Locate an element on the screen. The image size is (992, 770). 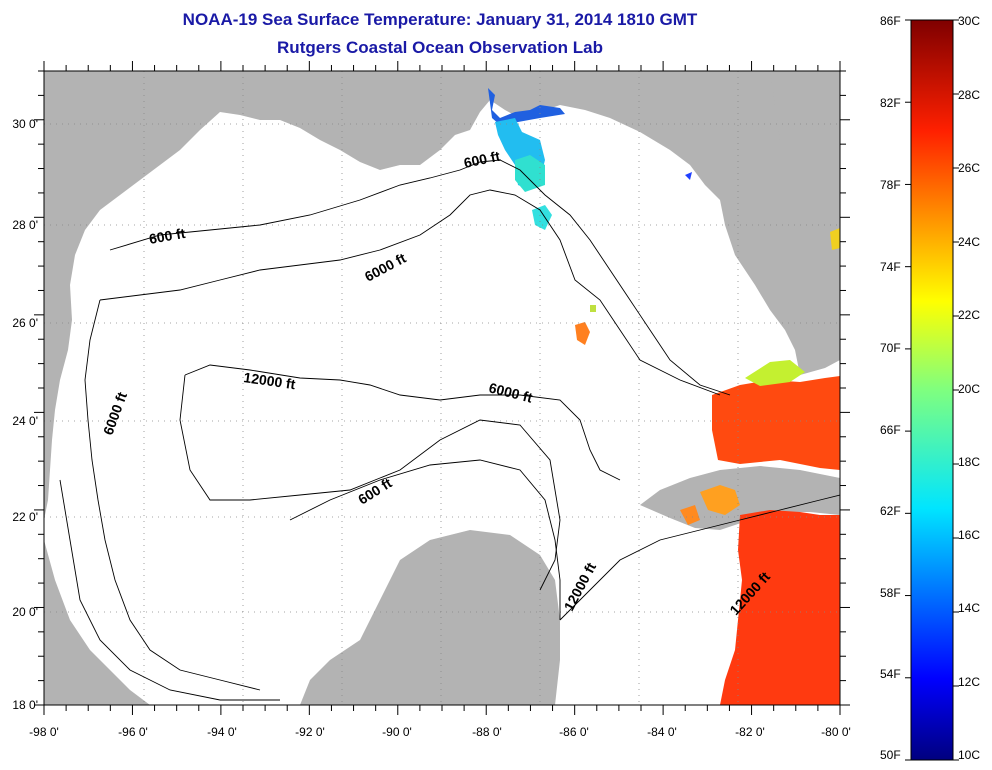
cb-f-label: 82F is located at coordinates (890, 103).